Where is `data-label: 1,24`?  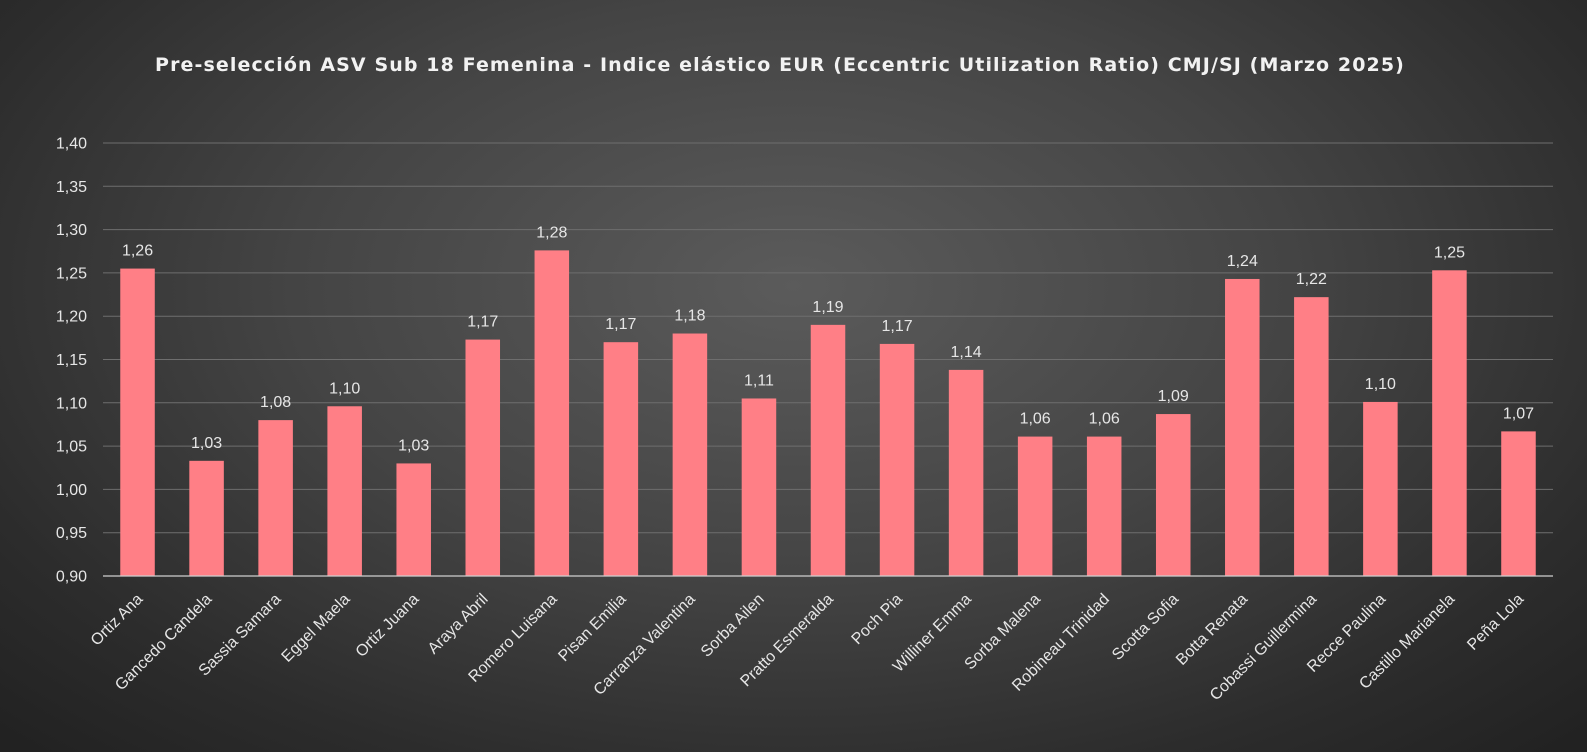
data-label: 1,24 is located at coordinates (1242, 261).